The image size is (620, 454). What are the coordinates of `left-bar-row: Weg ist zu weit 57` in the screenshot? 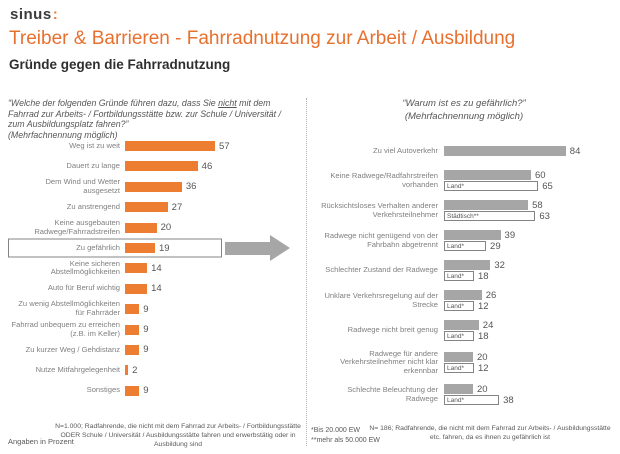 It's located at (157, 146).